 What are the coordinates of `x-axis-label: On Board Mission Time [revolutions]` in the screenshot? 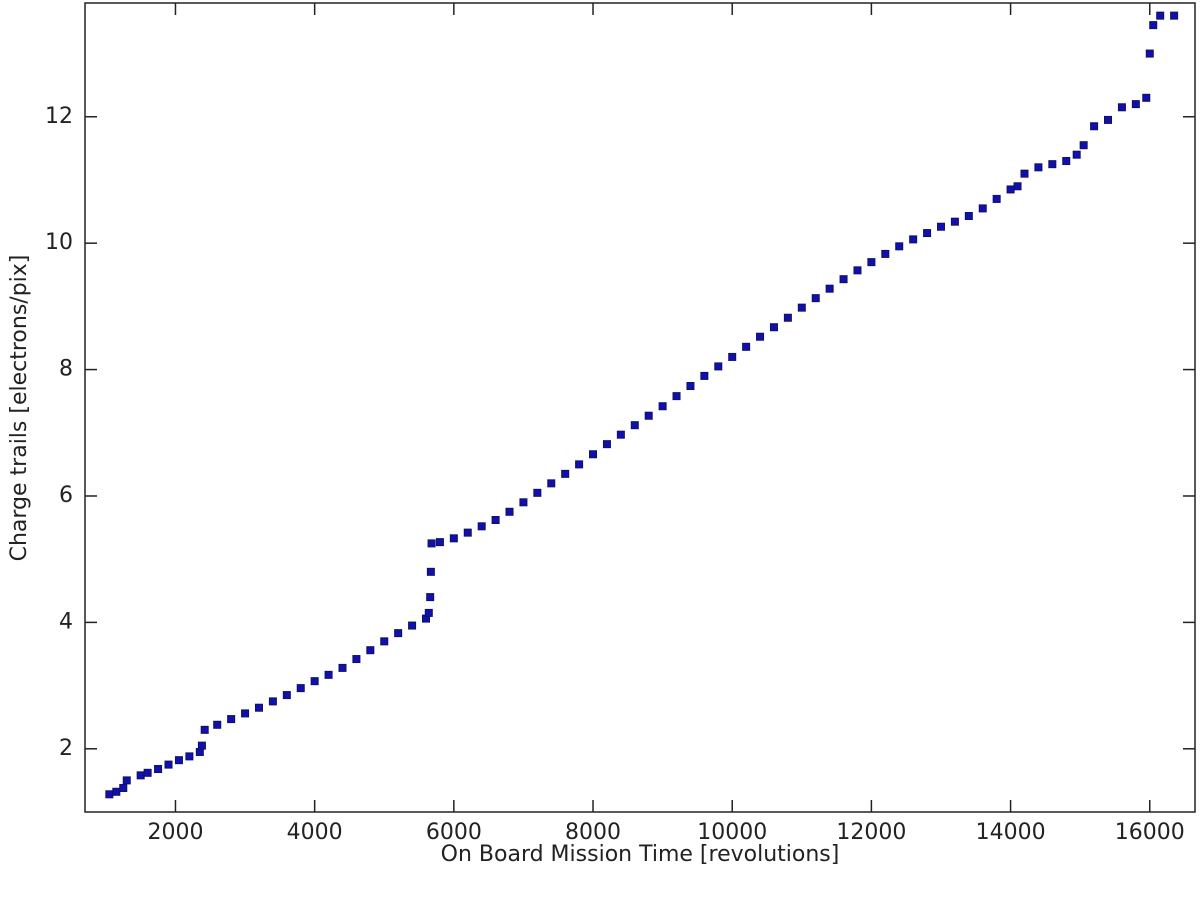 It's located at (640, 854).